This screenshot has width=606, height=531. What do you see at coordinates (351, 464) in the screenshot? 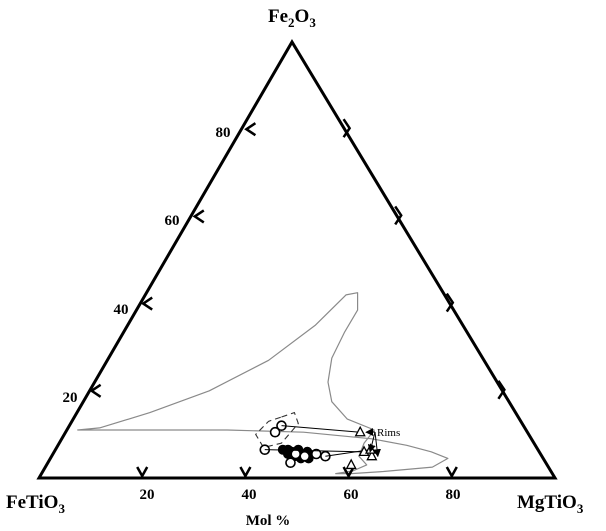
I see `rim-point-triangle` at bounding box center [351, 464].